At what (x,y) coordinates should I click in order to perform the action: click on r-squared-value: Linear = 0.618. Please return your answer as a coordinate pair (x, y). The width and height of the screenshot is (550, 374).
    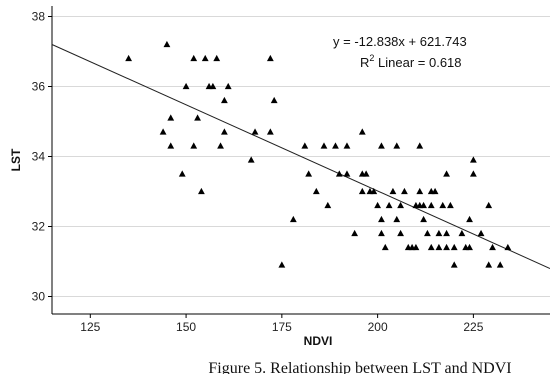
    Looking at the image, I should click on (417, 62).